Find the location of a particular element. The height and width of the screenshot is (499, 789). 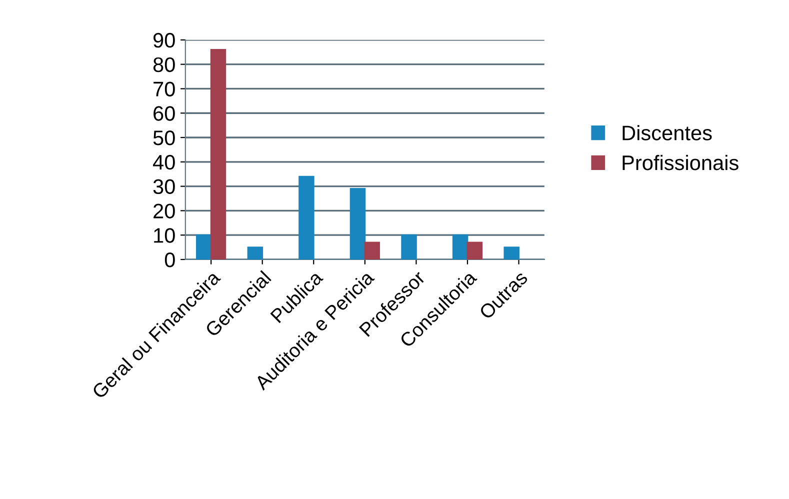

y-tick-label: 90 is located at coordinates (164, 40).